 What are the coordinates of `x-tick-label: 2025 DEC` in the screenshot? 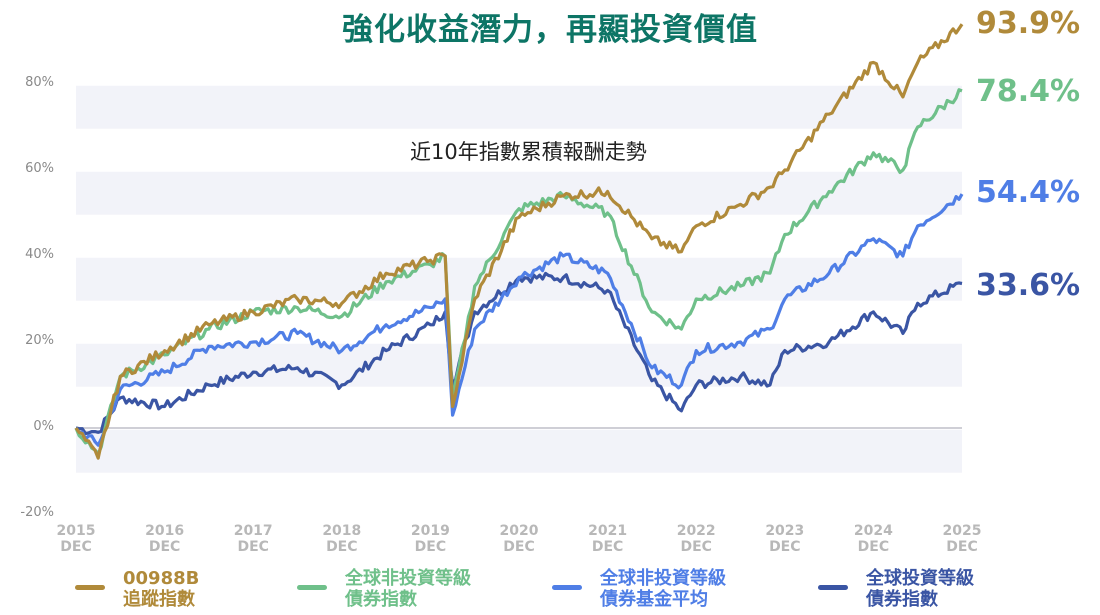 It's located at (962, 539).